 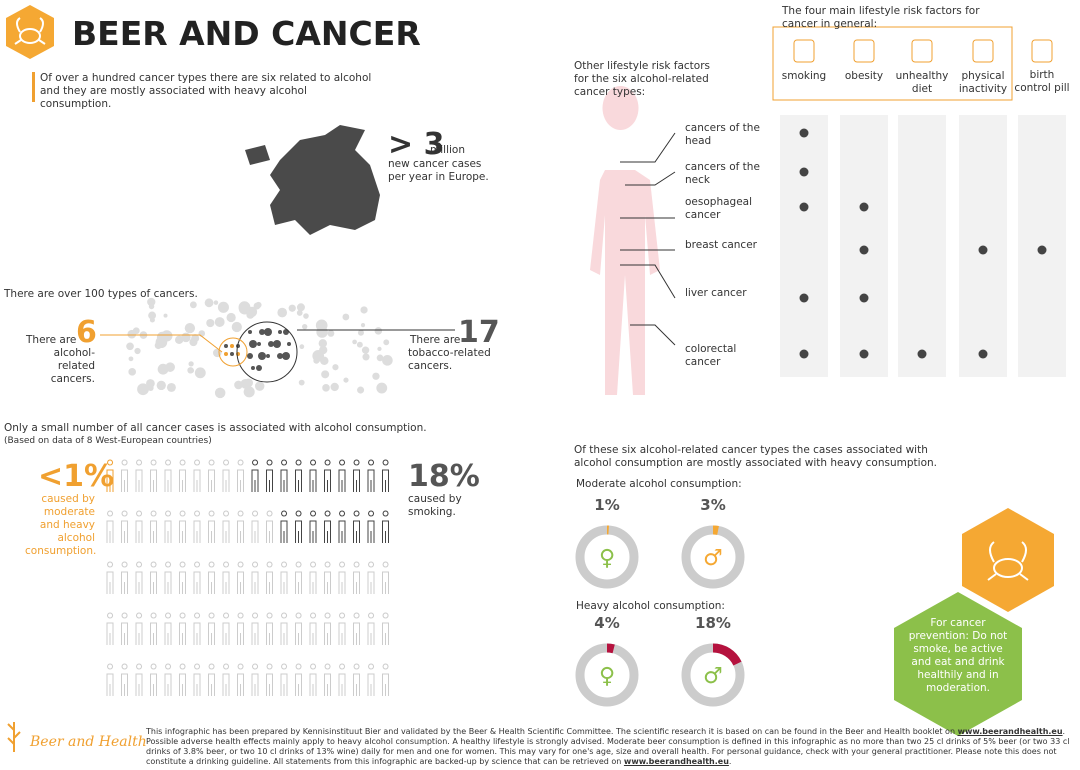 I want to click on factor-label: physical inactivity, so click(x=983, y=82).